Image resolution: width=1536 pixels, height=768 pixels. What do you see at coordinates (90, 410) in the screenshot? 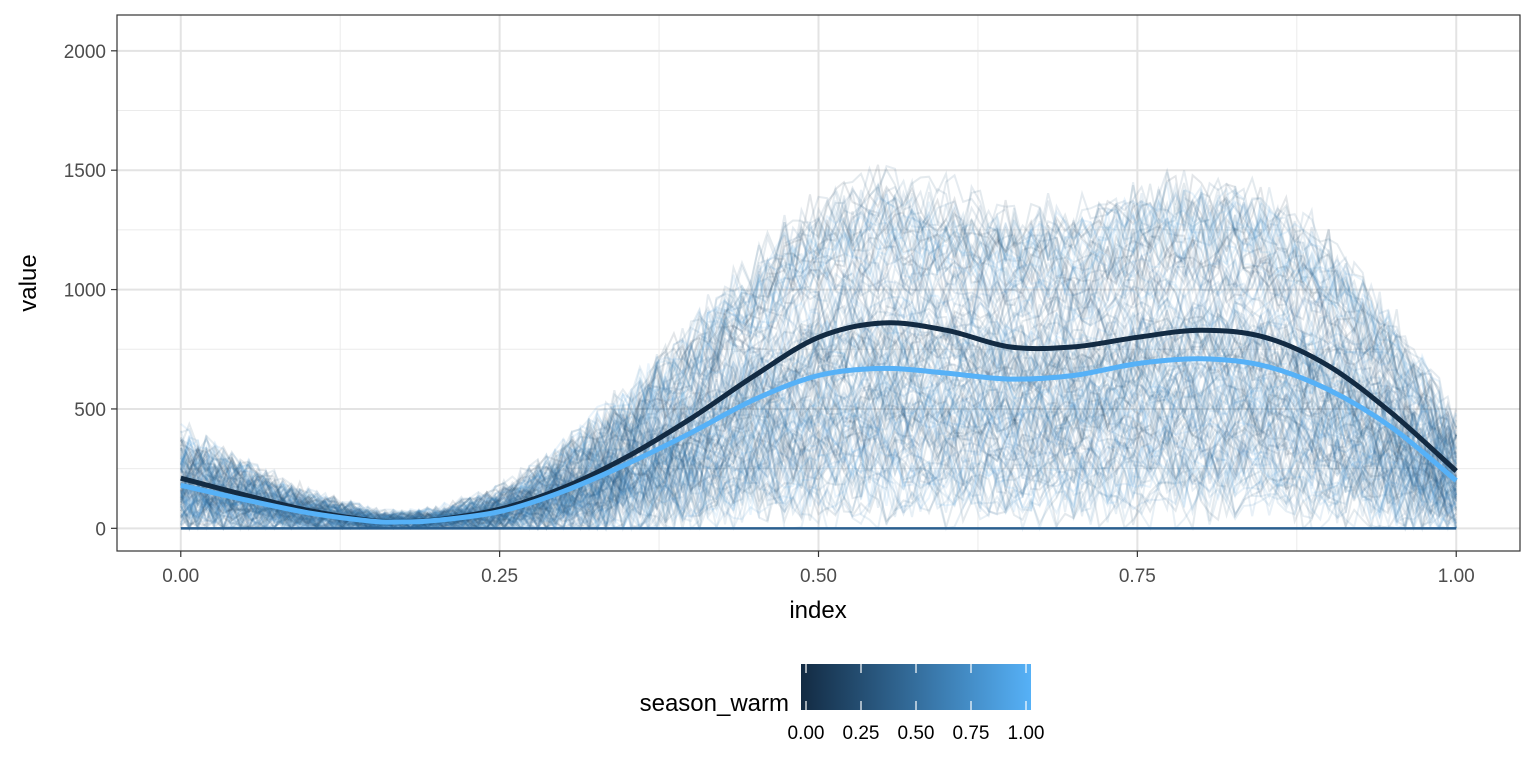
I see `y-tick-label: 500` at bounding box center [90, 410].